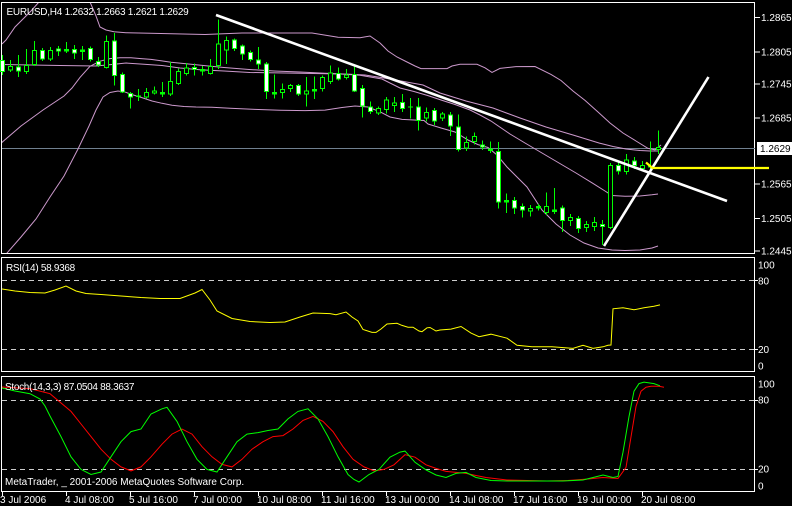  Describe the element at coordinates (41, 268) in the screenshot. I see `svg-text: RSI(14) 58.9368` at that location.